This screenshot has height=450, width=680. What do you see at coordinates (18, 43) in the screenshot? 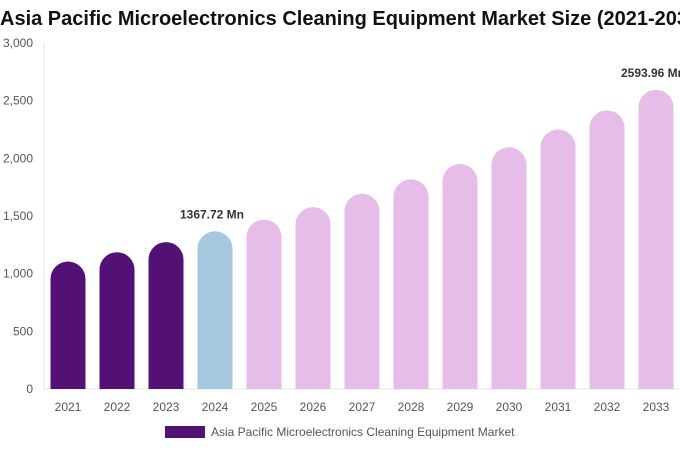
I see `y-tick-label: 3,000` at bounding box center [18, 43].